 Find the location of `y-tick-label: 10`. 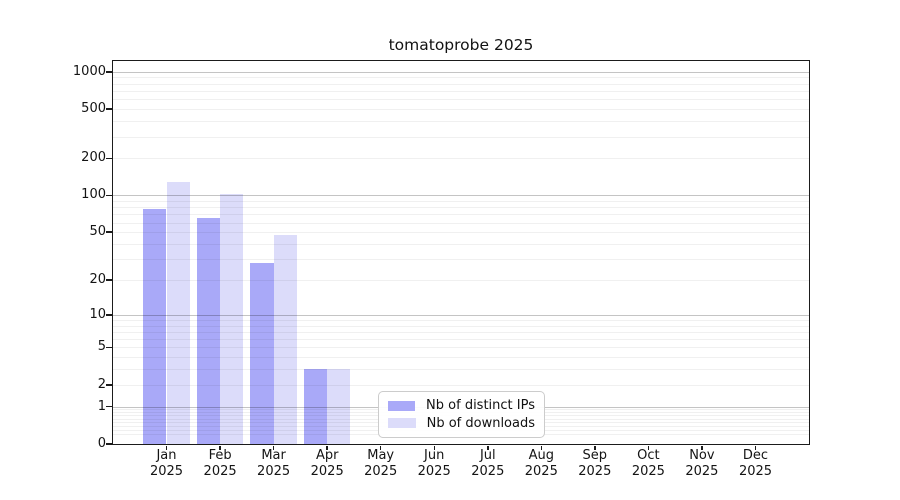

y-tick-label: 10 is located at coordinates (97, 314).